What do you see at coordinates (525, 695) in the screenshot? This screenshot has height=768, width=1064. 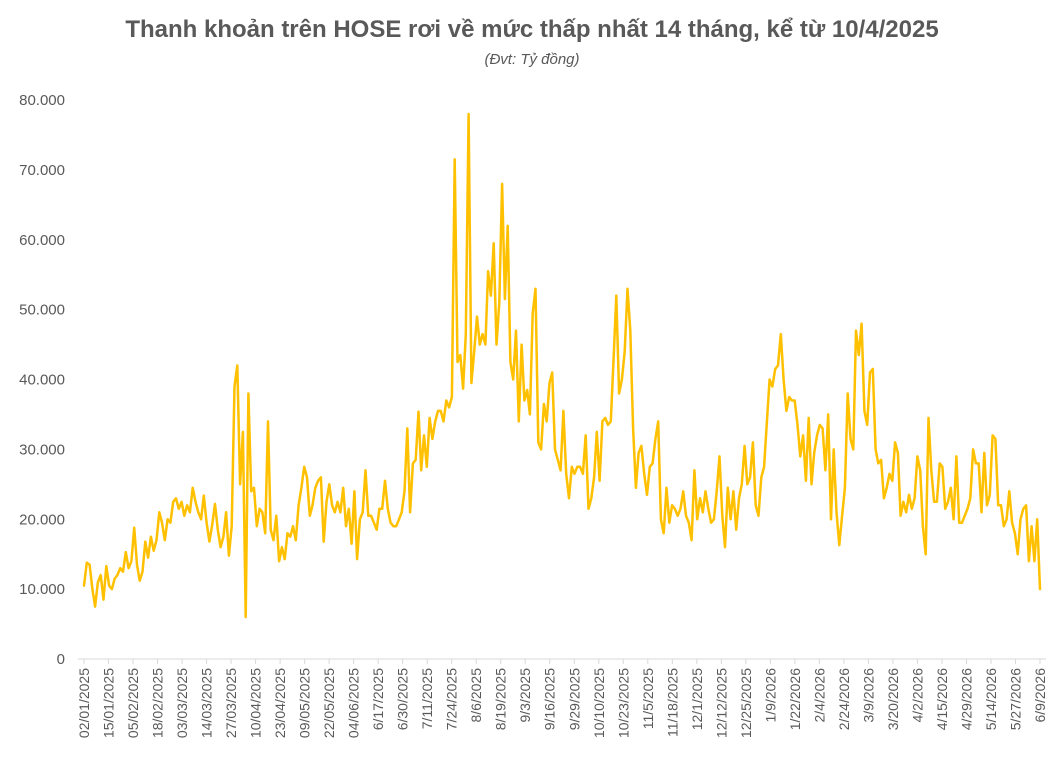 I see `x-tick-label: 9/3/2025` at bounding box center [525, 695].